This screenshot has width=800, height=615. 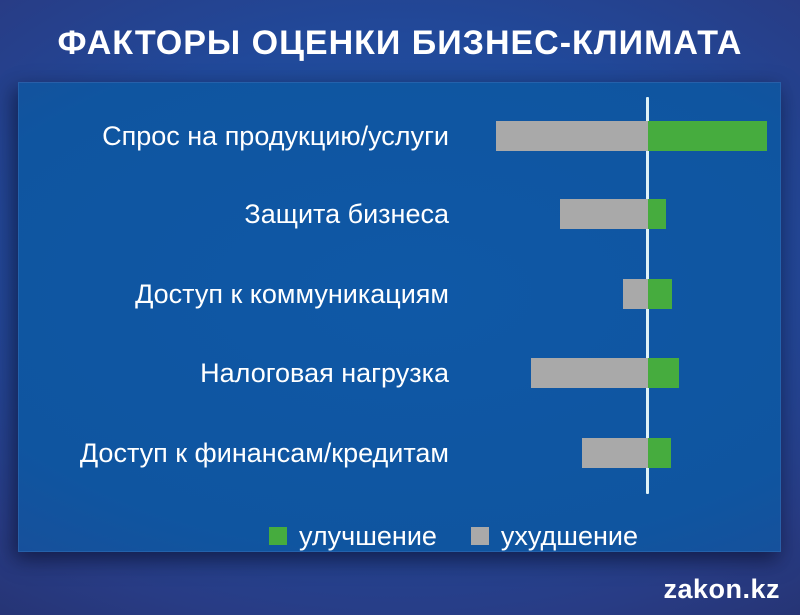 I want to click on page-title: ФАКТОРЫ ОЦЕНКИ БИЗНЕС-КЛИМАТА, so click(x=400, y=43).